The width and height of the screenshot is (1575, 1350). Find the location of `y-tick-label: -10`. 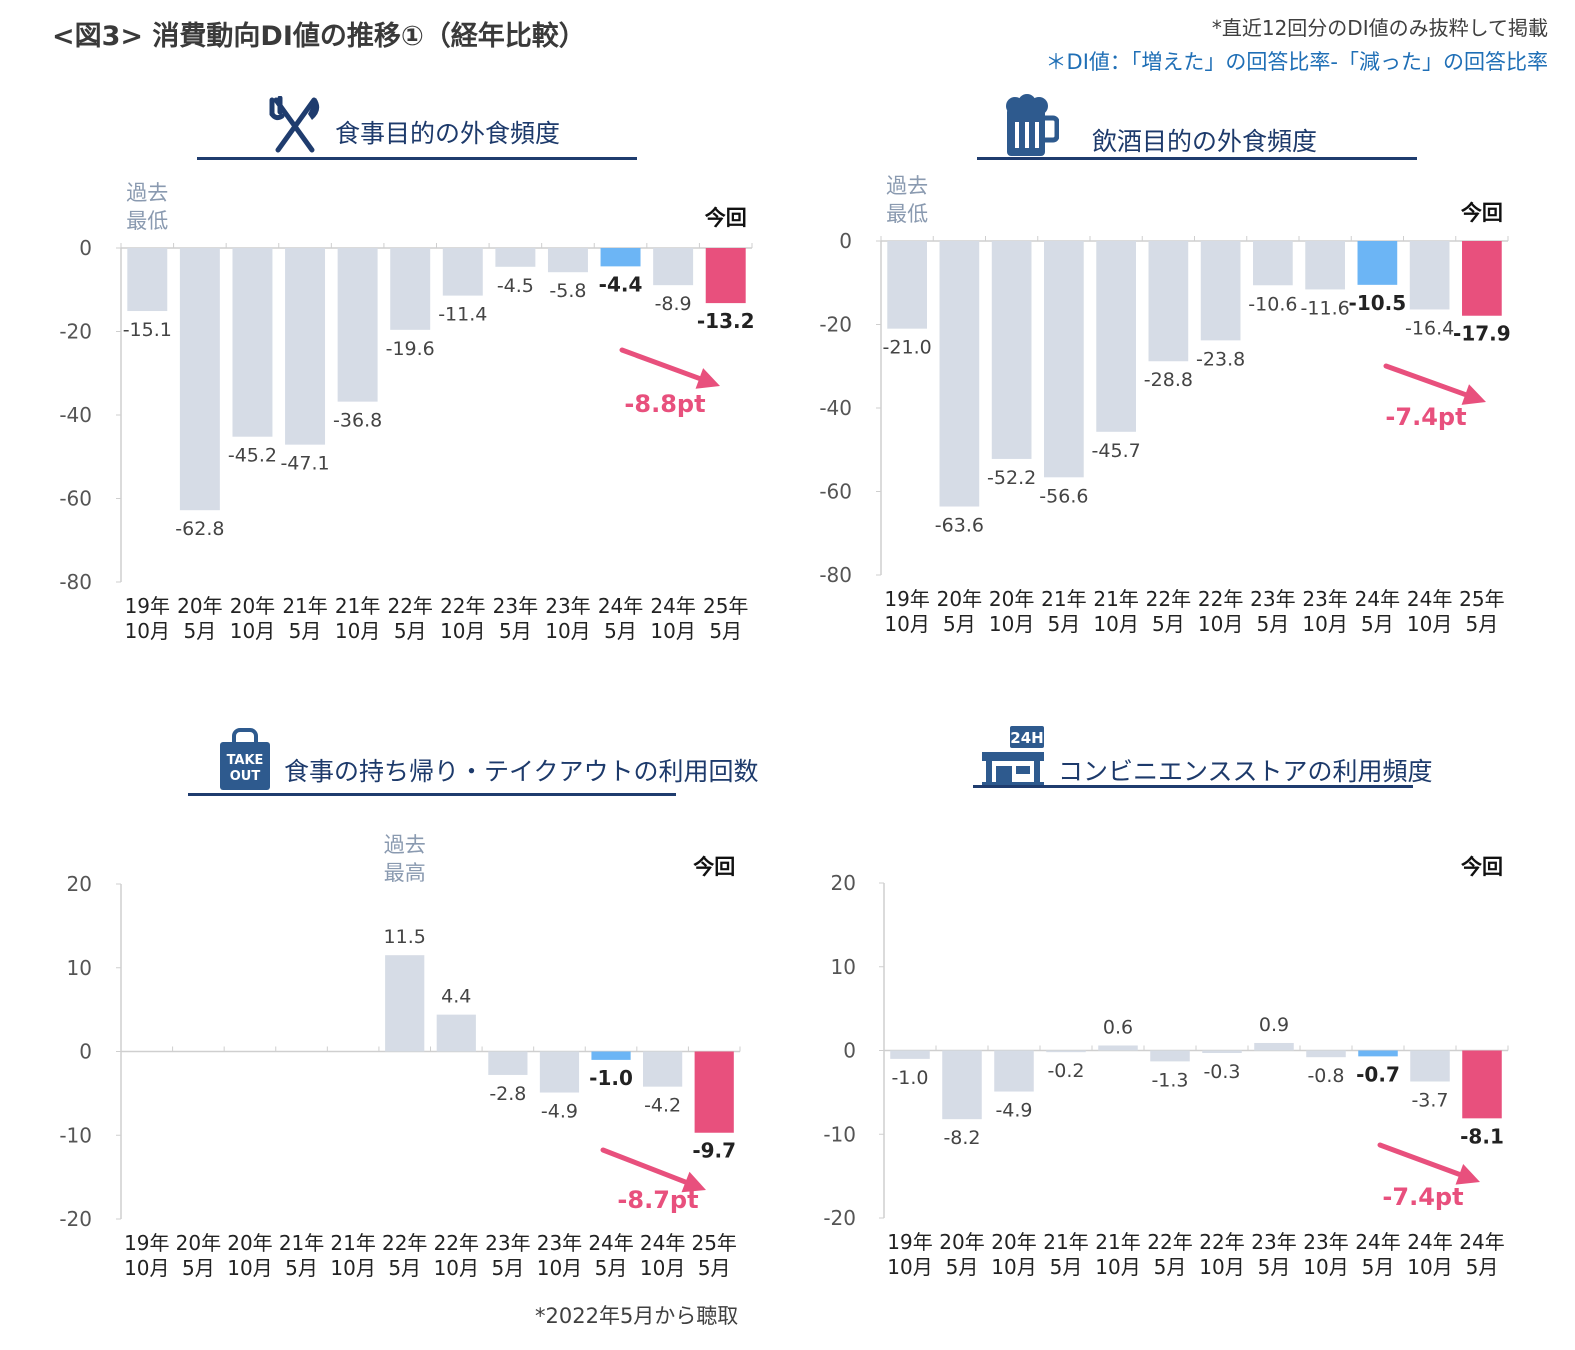

y-tick-label: -10 is located at coordinates (75, 1135).